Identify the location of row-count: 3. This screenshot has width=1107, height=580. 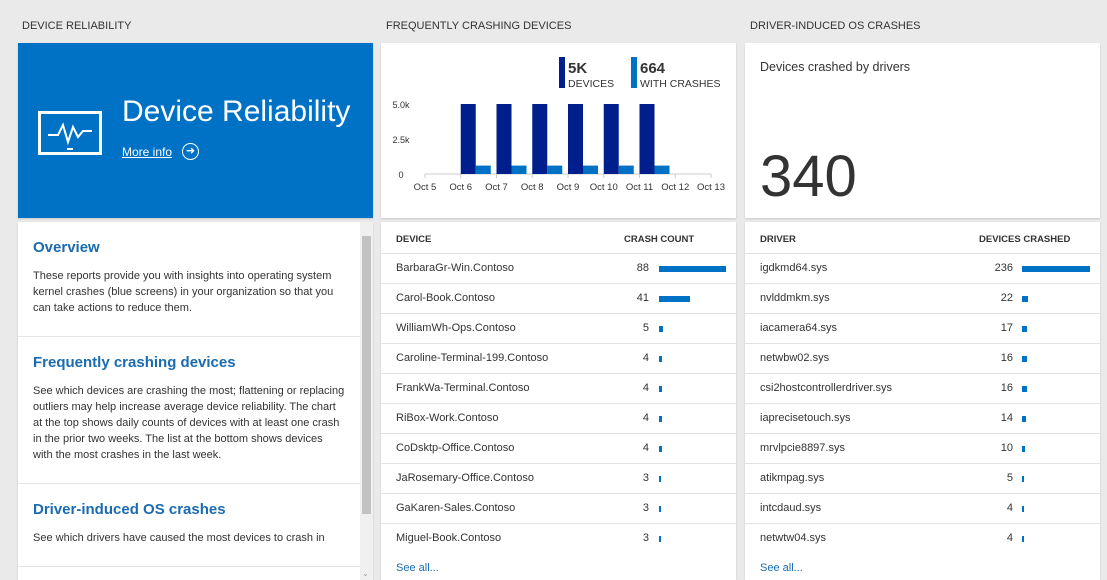
(645, 538).